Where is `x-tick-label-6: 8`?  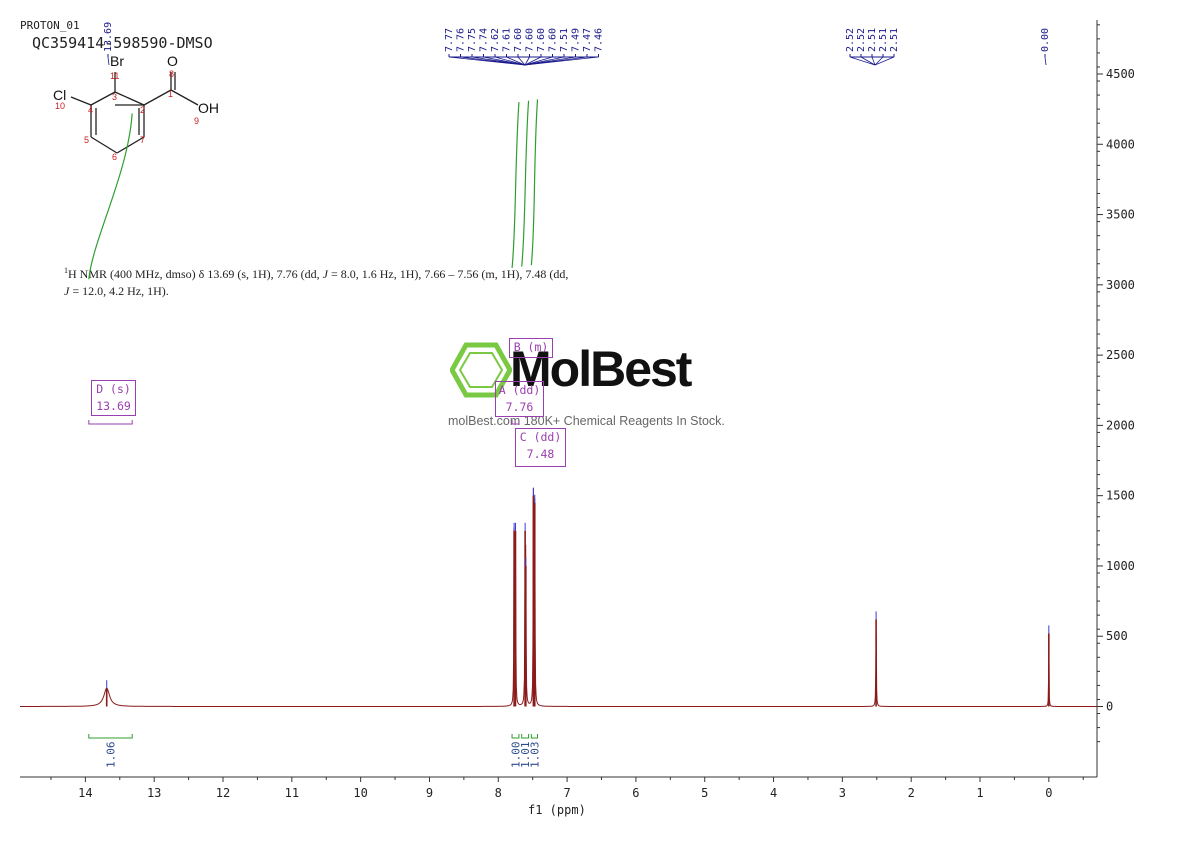
x-tick-label-6: 8 is located at coordinates (498, 793).